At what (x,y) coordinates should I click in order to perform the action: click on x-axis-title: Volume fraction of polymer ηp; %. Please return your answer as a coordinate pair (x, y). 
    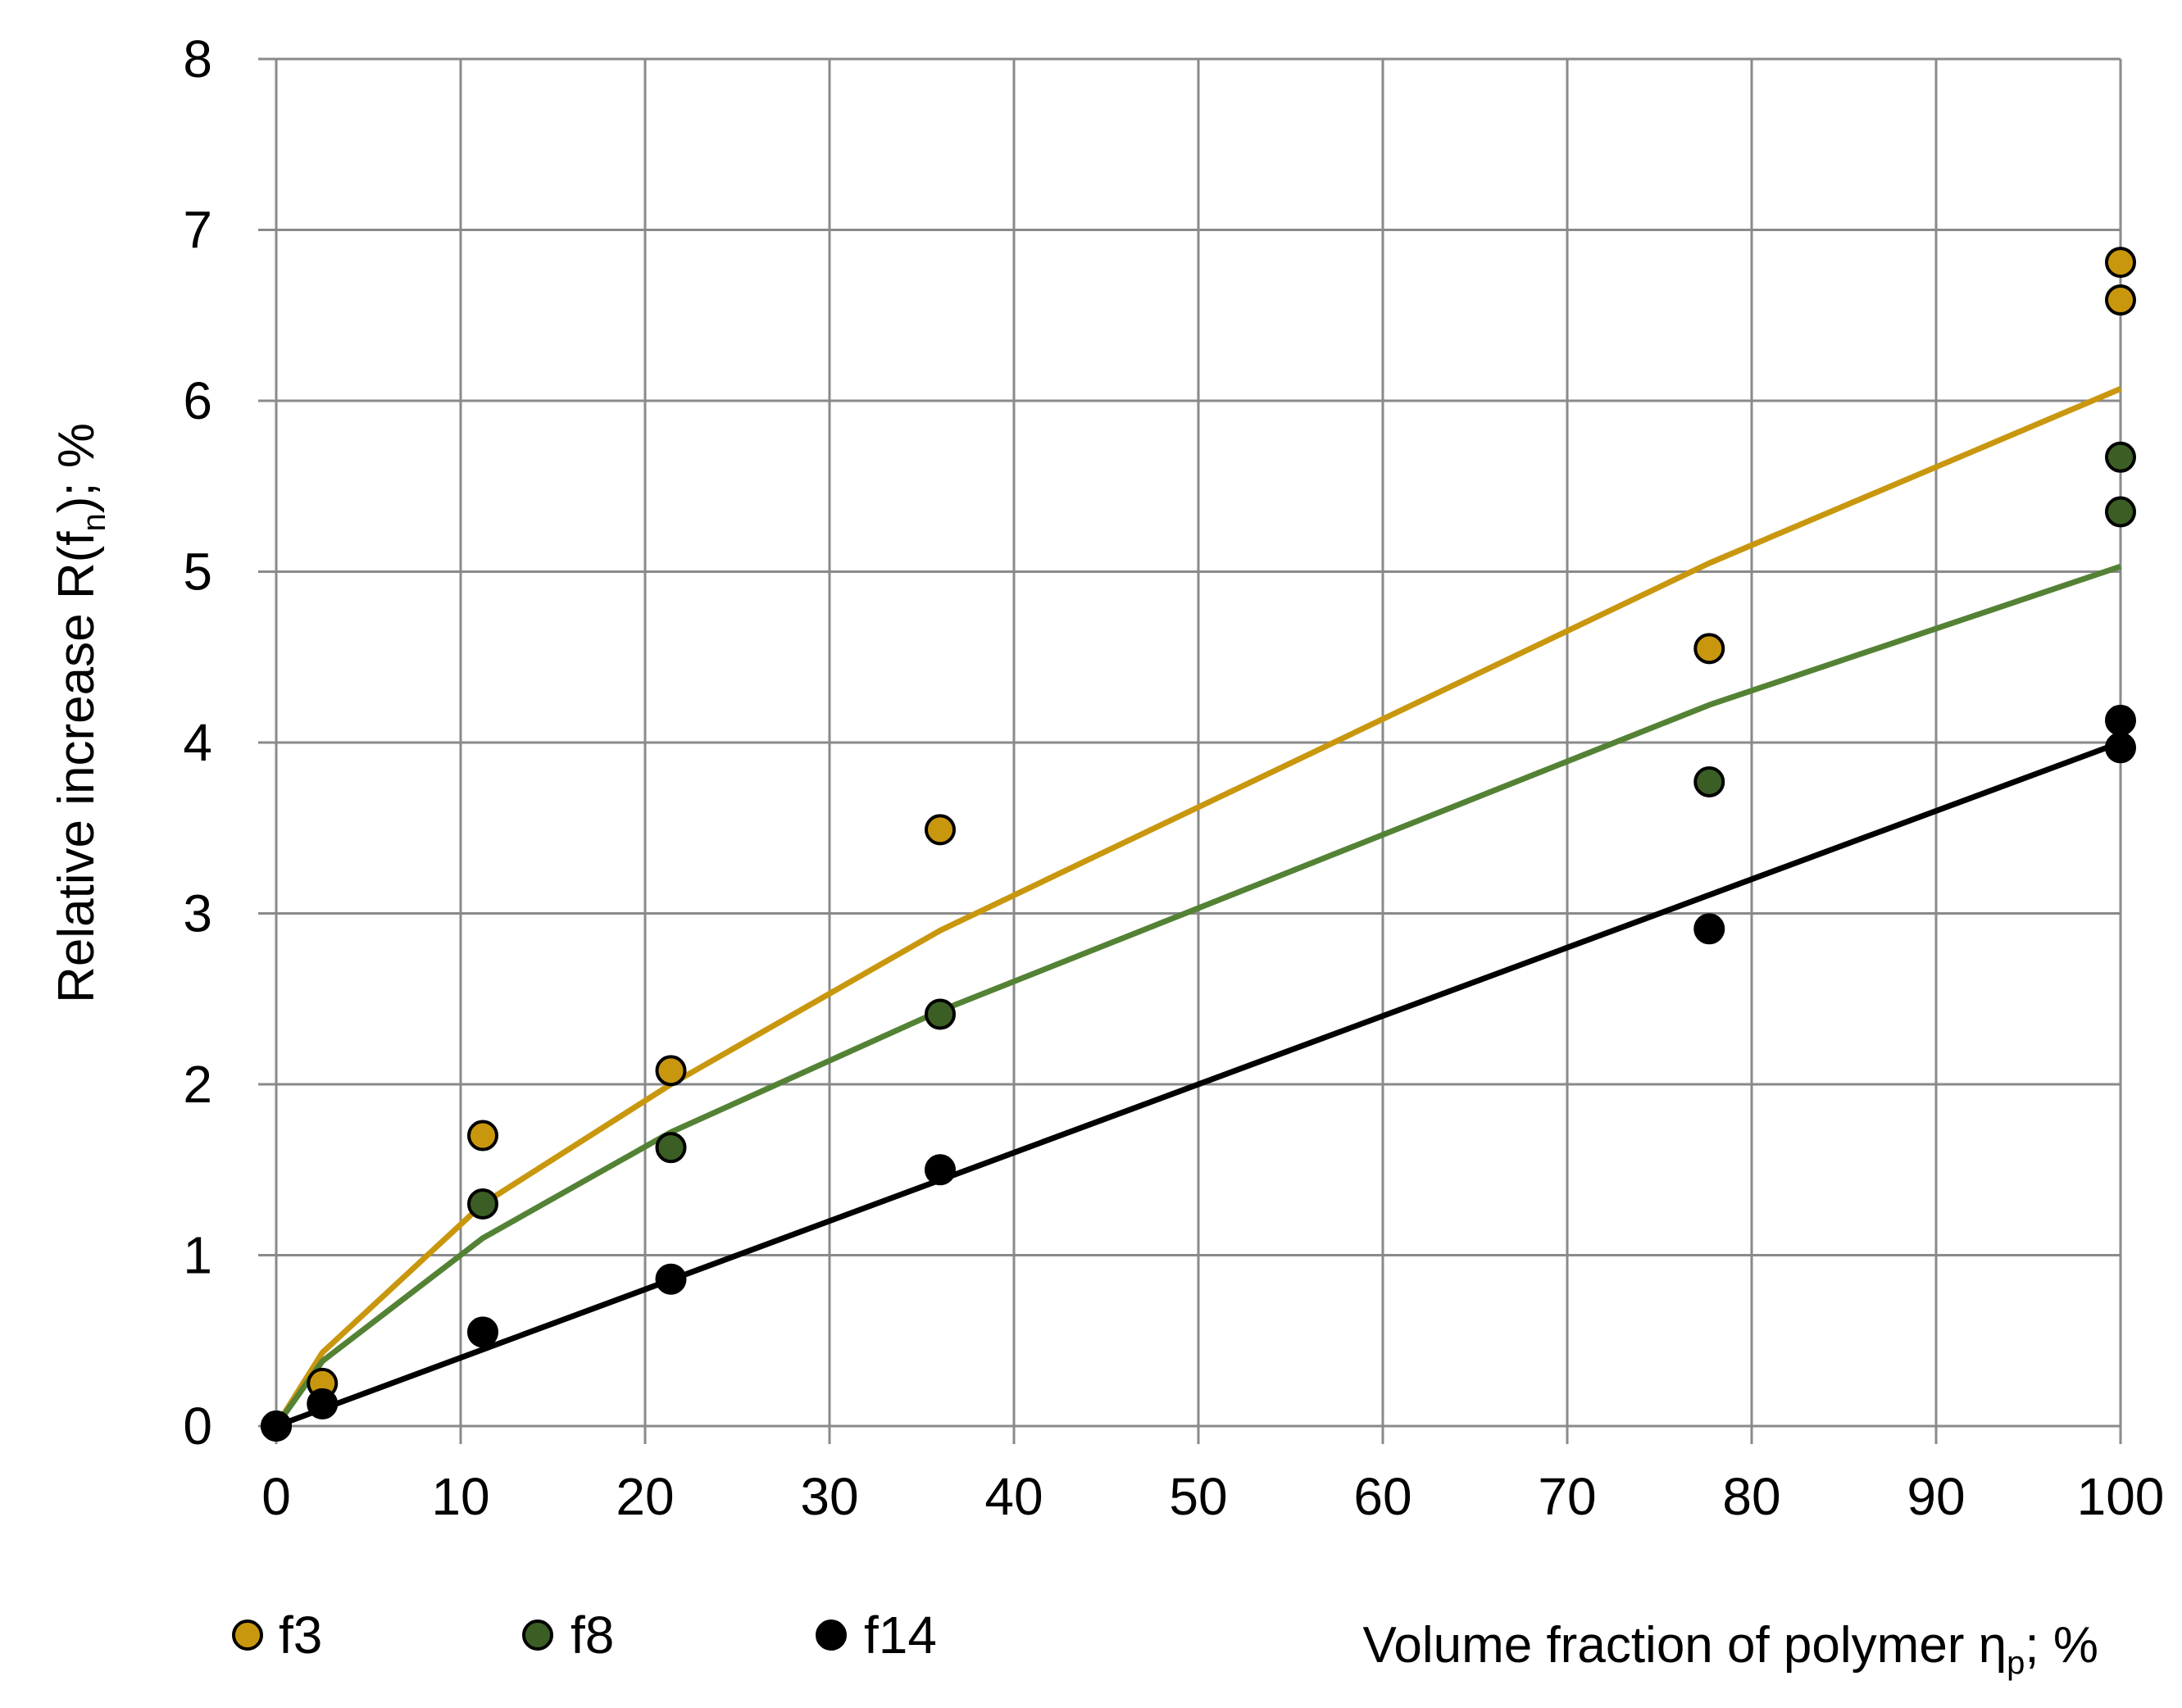
    Looking at the image, I should click on (1730, 1649).